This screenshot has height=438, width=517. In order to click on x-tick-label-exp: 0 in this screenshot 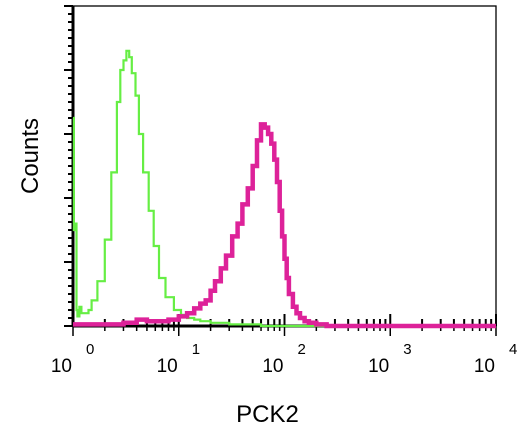, I will do `click(90, 349)`.